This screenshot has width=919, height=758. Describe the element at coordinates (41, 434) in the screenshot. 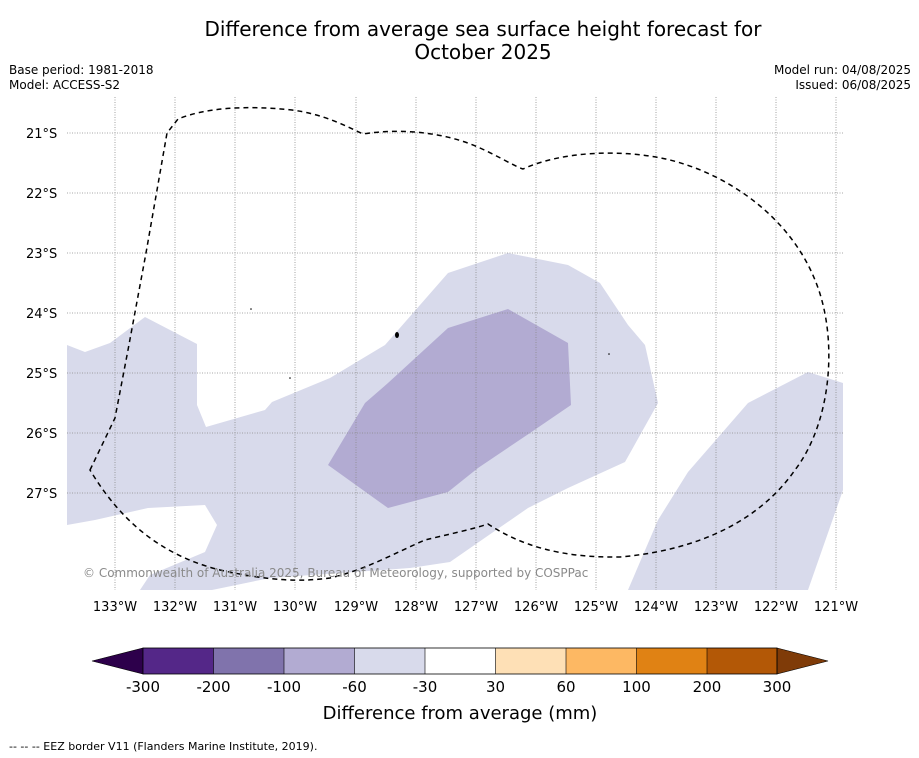

I see `lat-label: 26°S` at that location.